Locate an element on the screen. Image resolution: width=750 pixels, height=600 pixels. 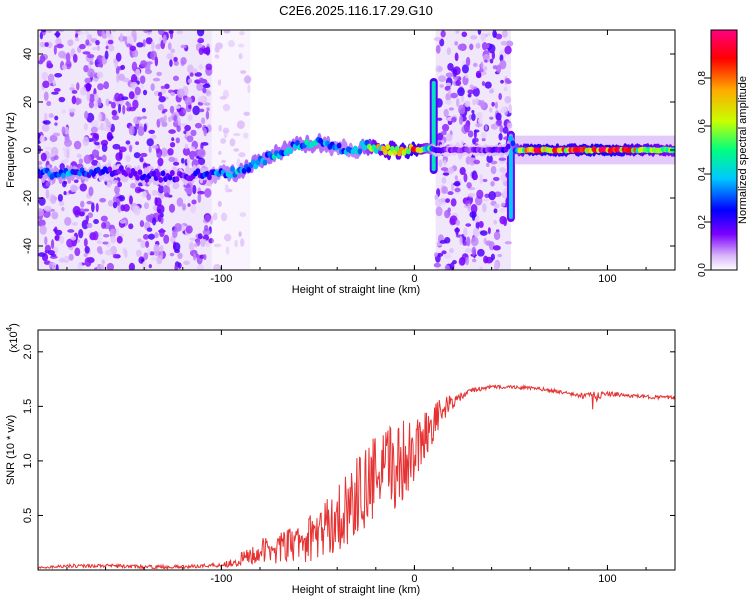
colorbar-tick-label: 0.0 is located at coordinates (702, 270).